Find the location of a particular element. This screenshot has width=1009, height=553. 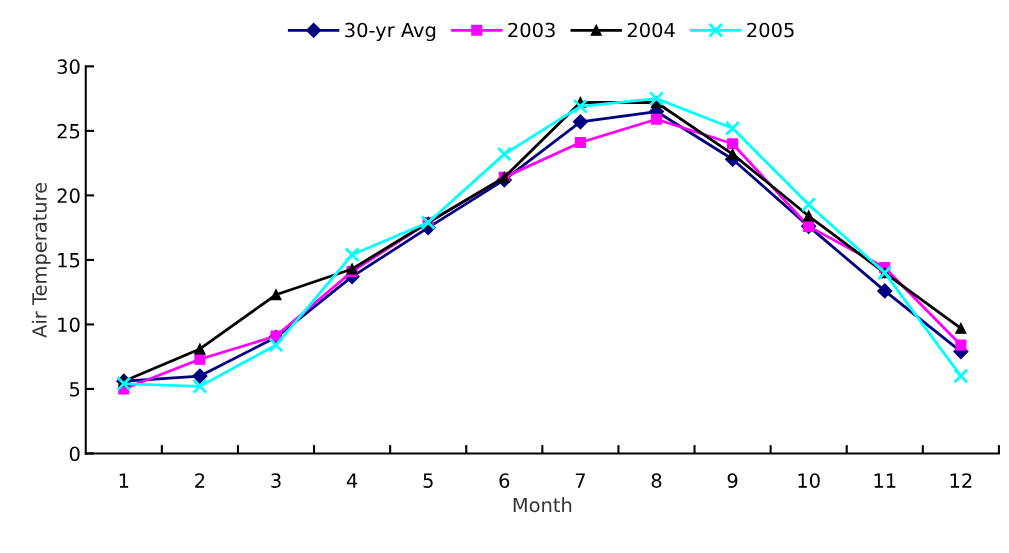

x-tick-label: 6 is located at coordinates (504, 480).